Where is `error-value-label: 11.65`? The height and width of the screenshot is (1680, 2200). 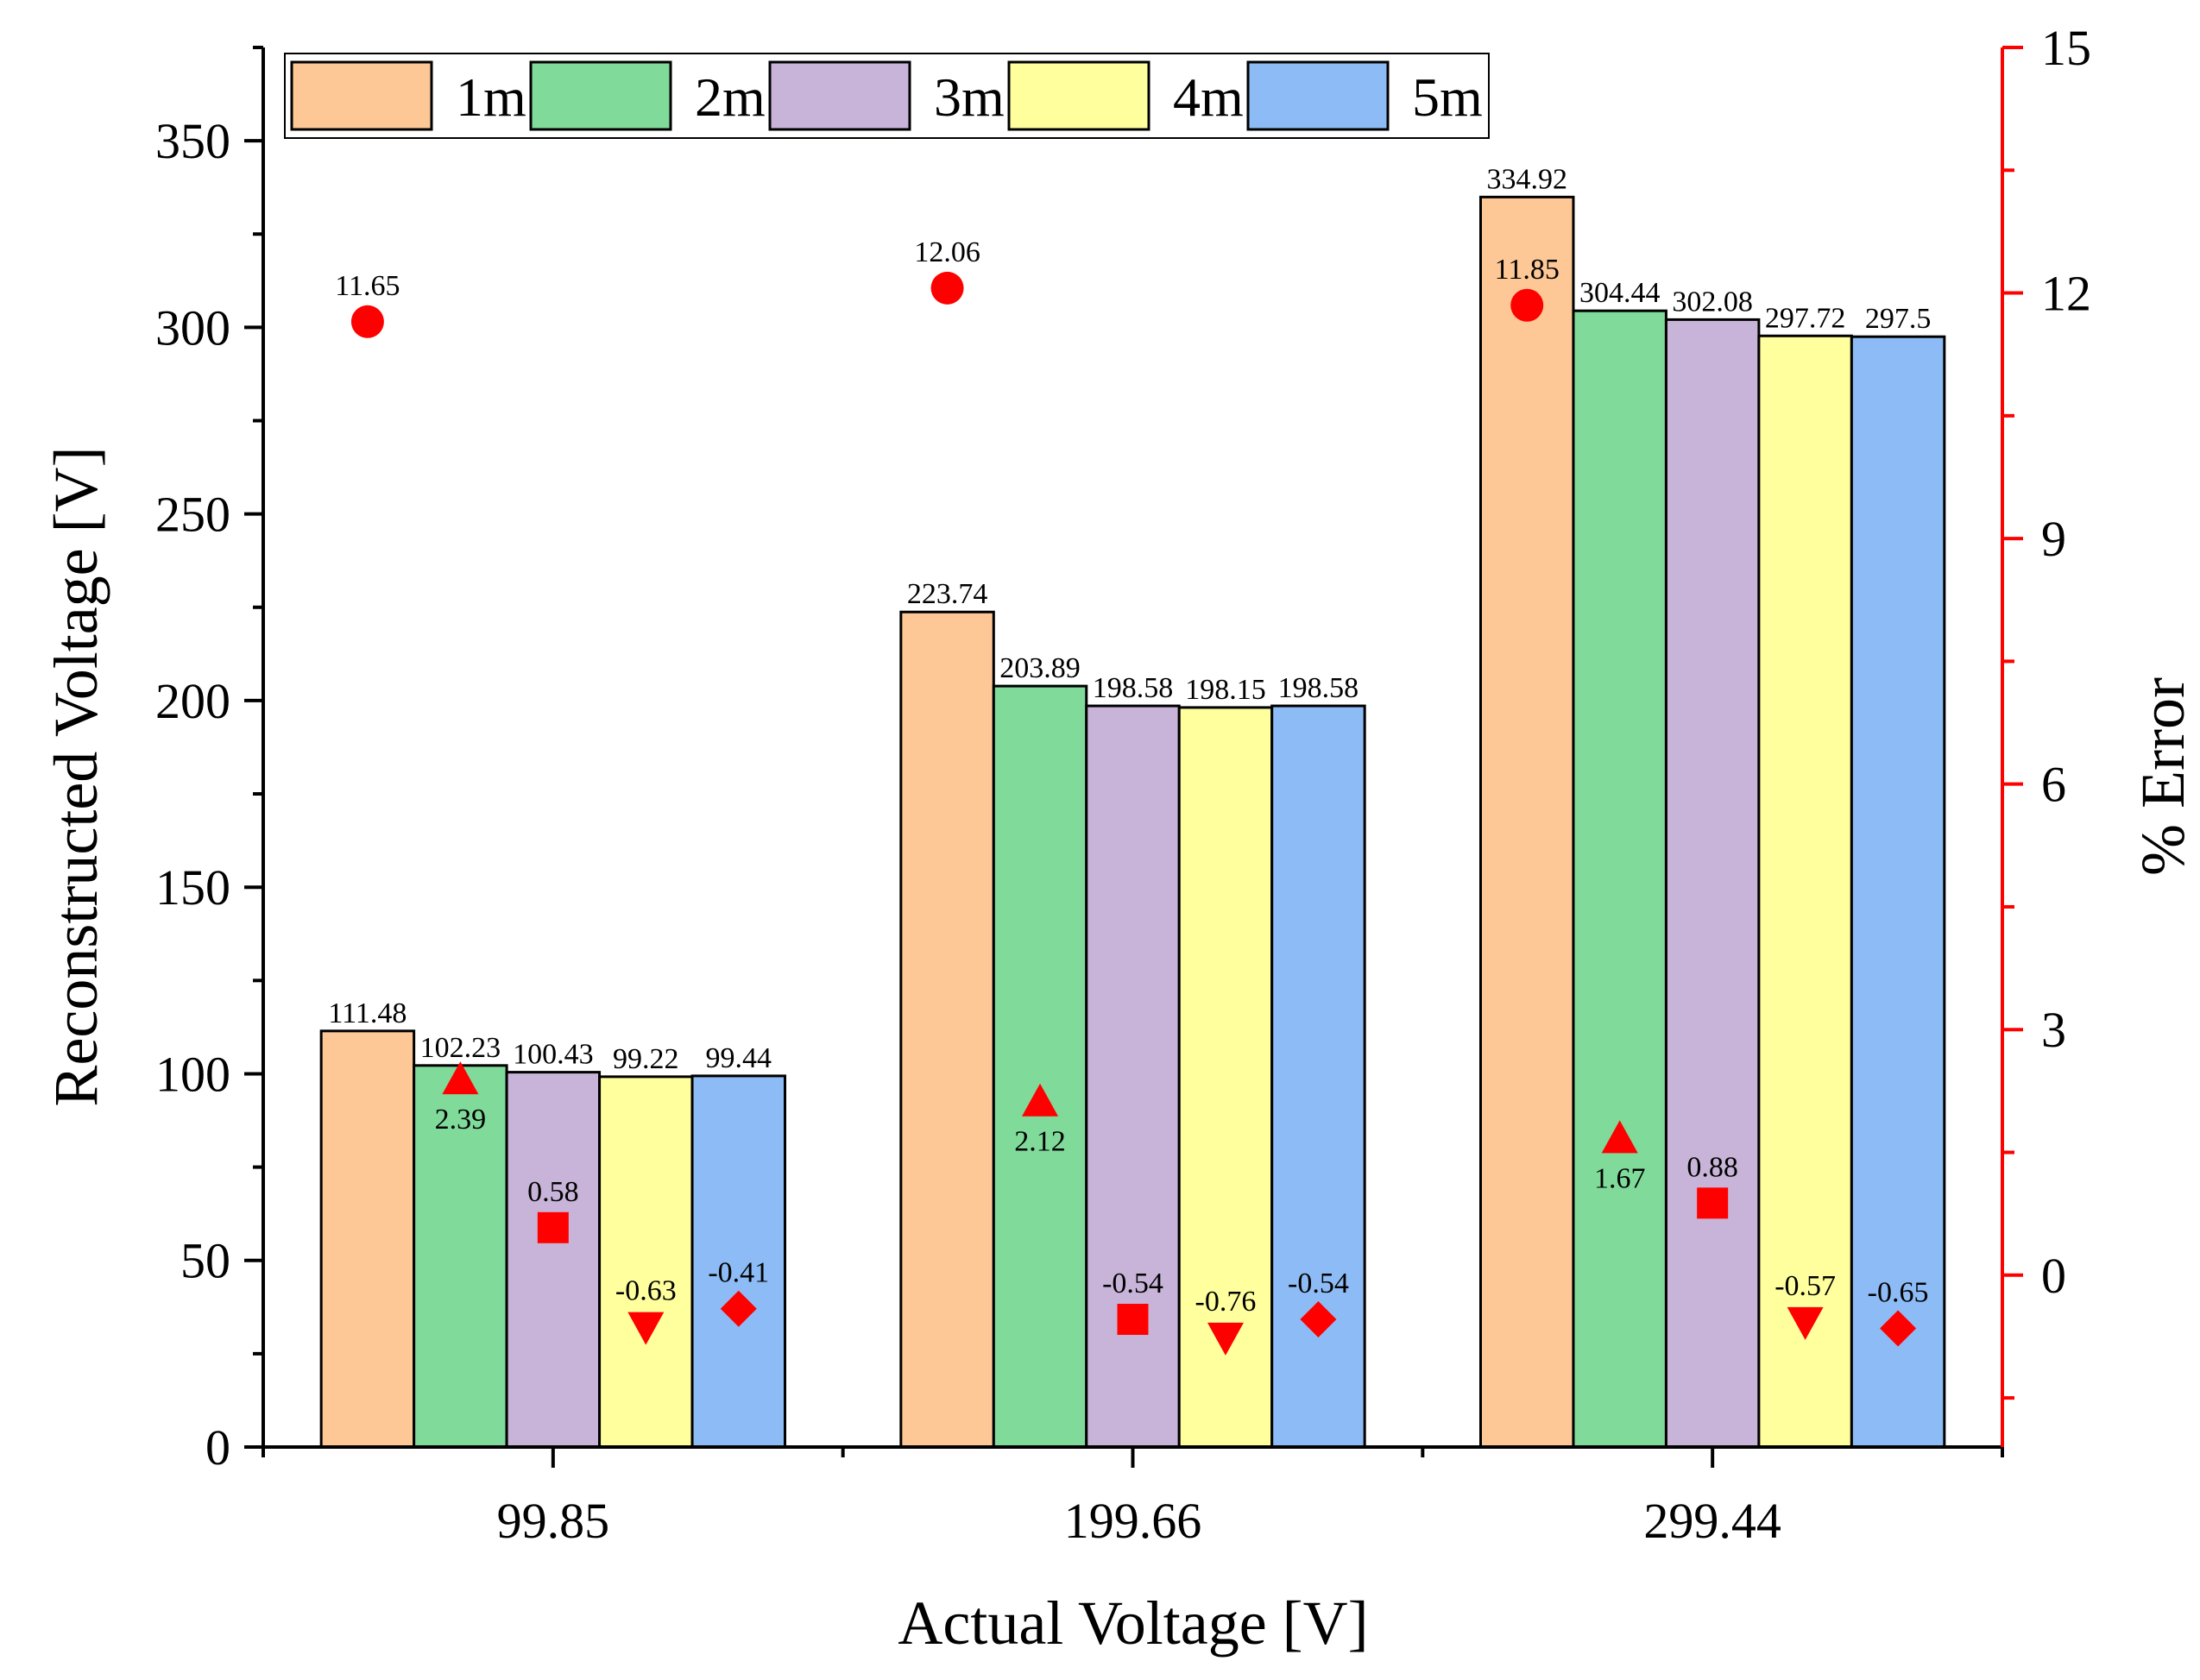 error-value-label: 11.65 is located at coordinates (368, 286).